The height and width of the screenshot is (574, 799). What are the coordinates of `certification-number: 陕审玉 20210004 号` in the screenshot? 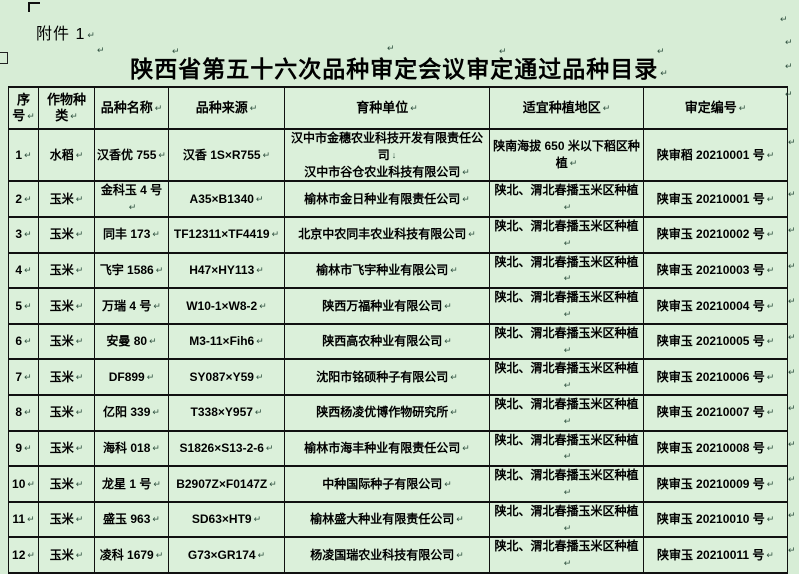 It's located at (716, 306).